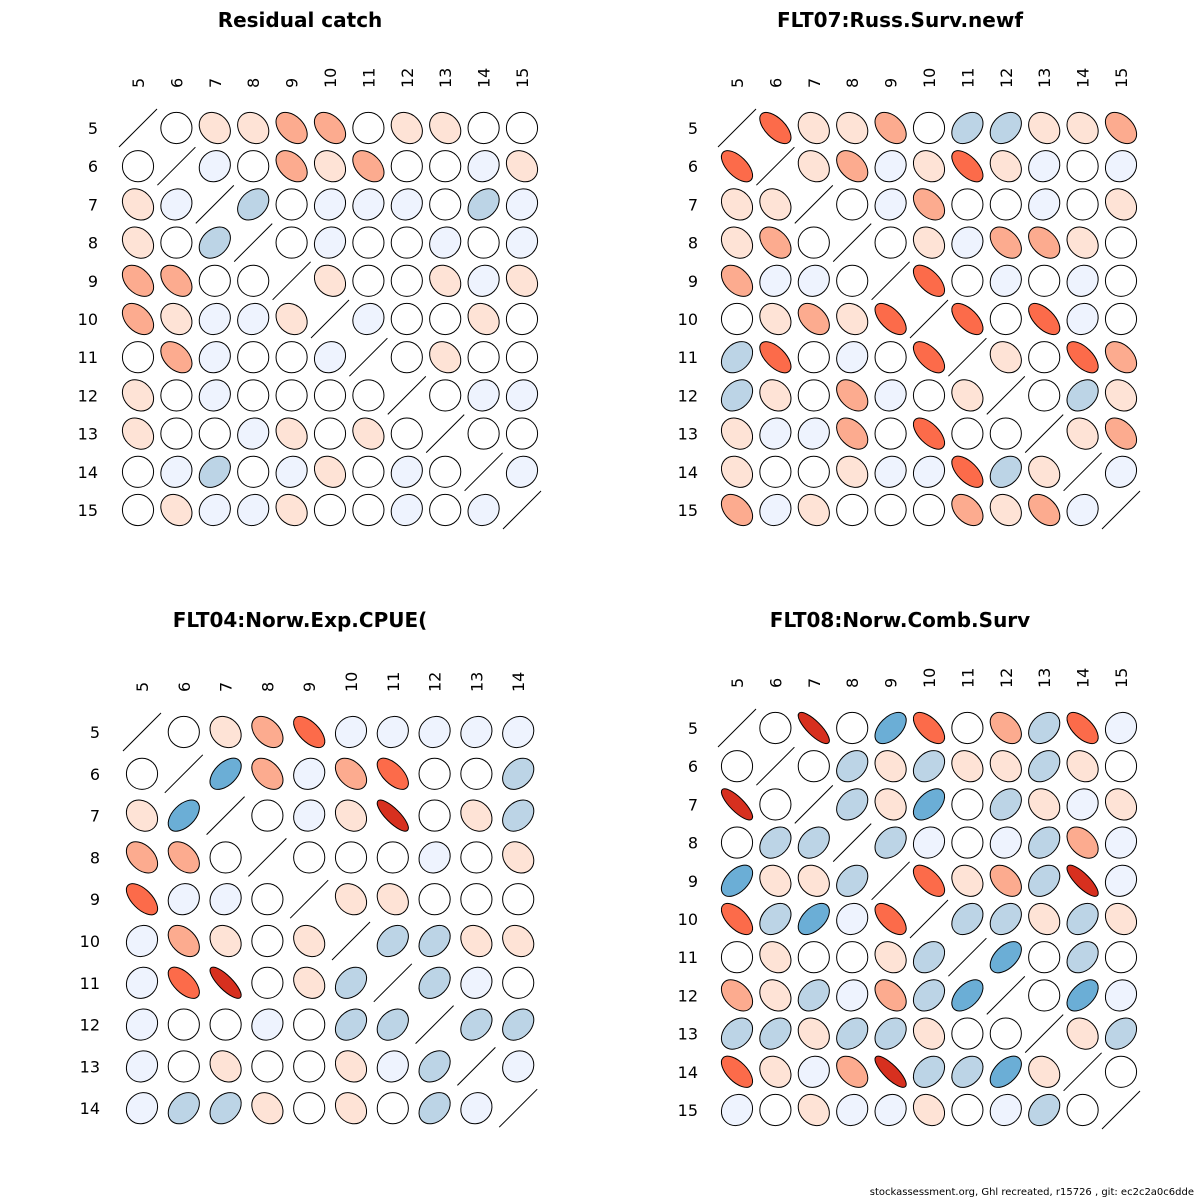 This screenshot has height=1200, width=1200. I want to click on row-tick-label: 13, so click(88, 434).